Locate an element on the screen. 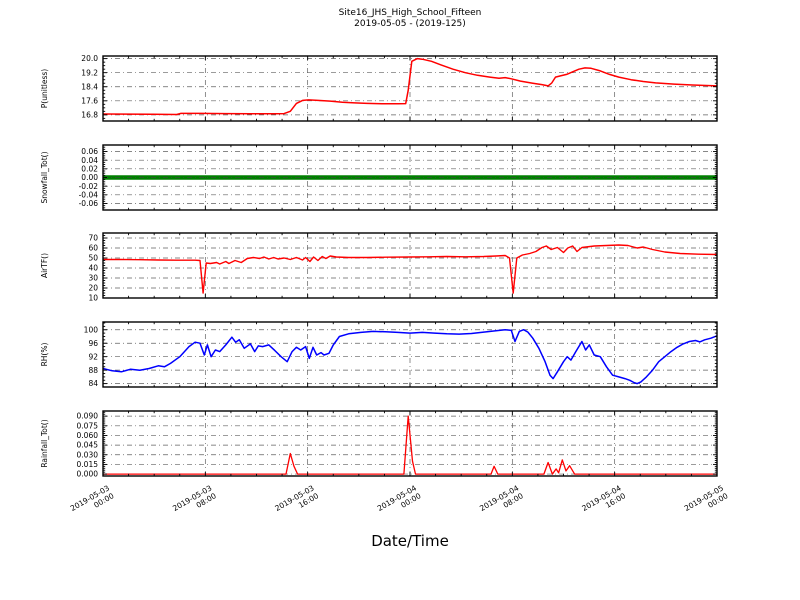 Image resolution: width=800 pixels, height=600 pixels. ytick-label-p-unitless: 16.8 is located at coordinates (89, 114).